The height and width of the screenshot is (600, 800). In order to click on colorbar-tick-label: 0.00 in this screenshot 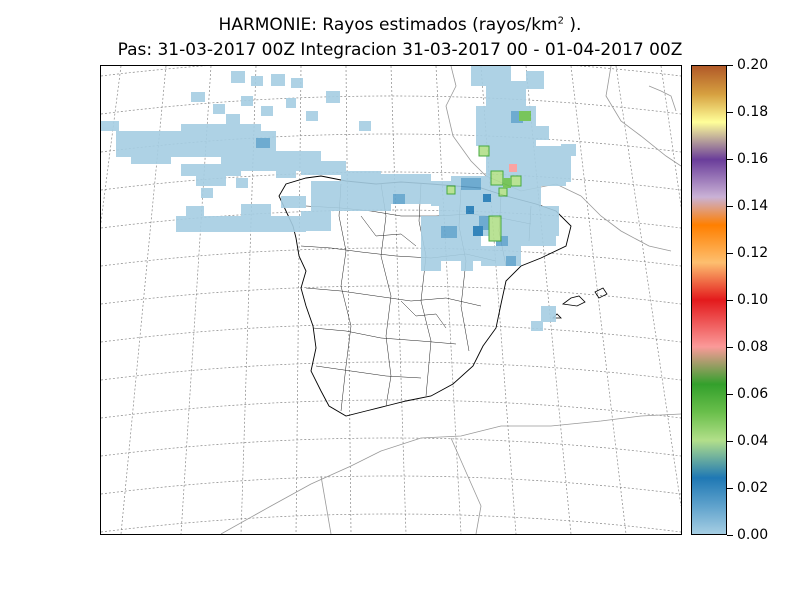, I will do `click(753, 535)`.